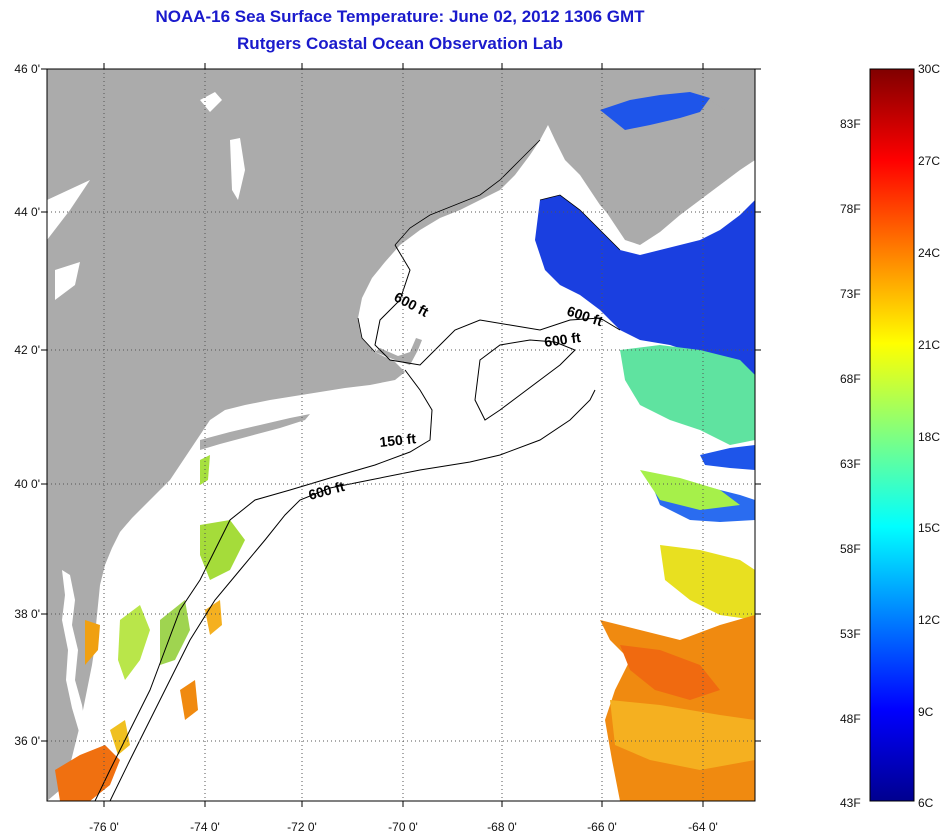 The height and width of the screenshot is (840, 944). I want to click on lon-label: -70 0', so click(403, 827).